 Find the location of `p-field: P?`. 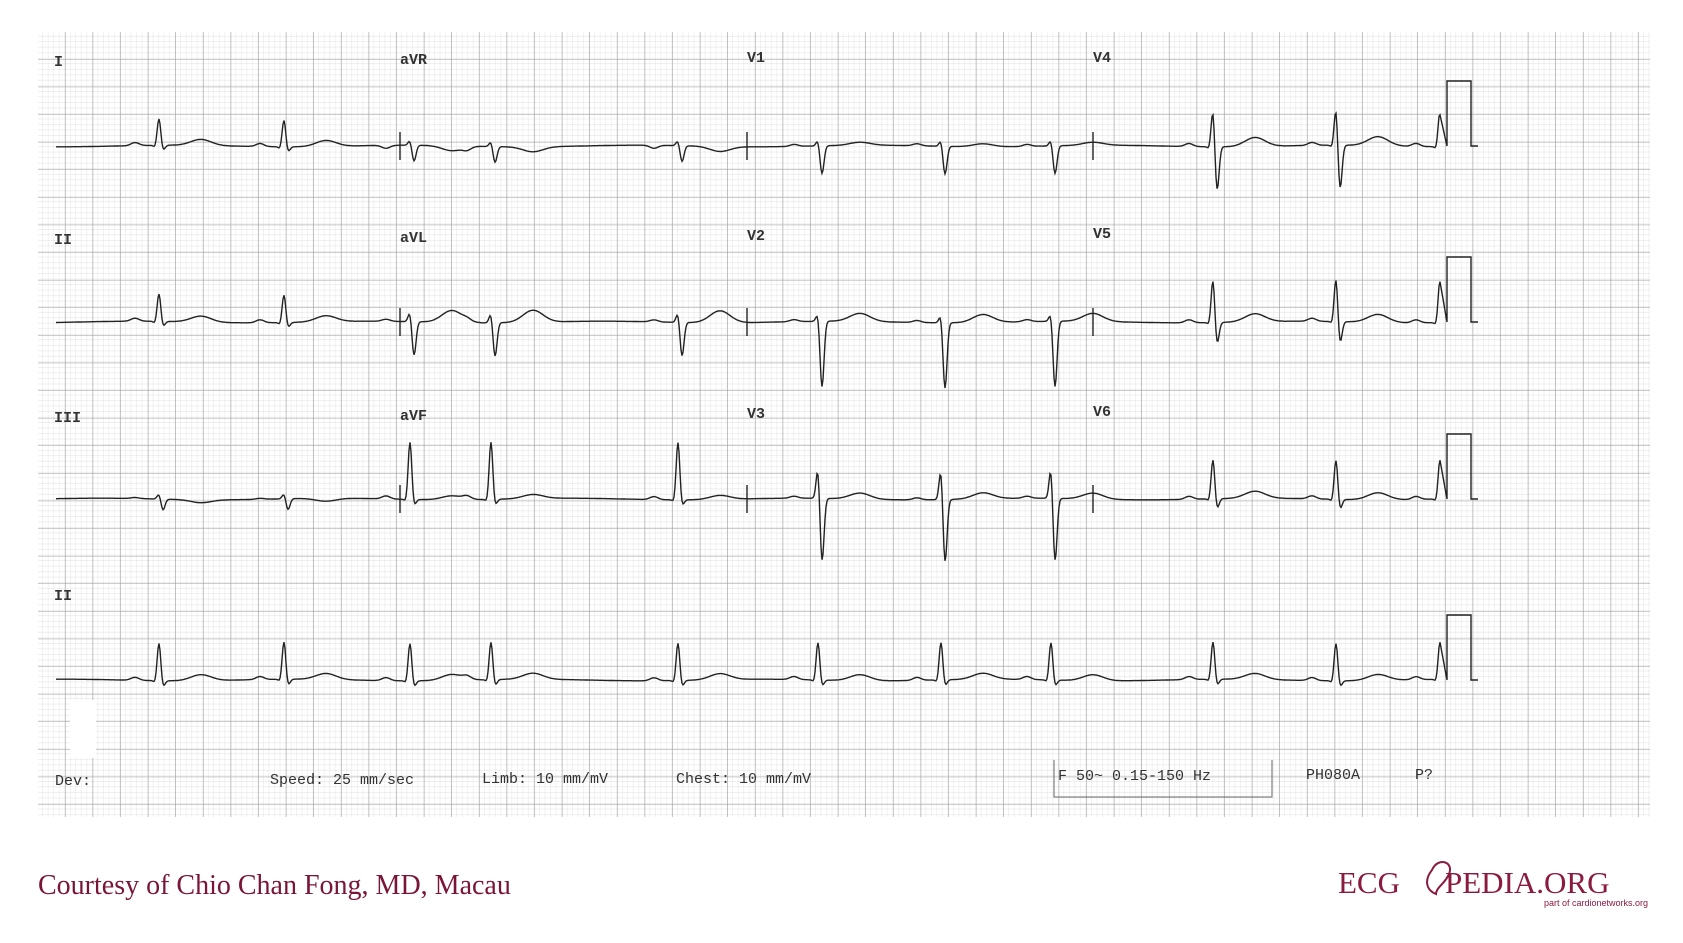

p-field: P? is located at coordinates (1424, 775).